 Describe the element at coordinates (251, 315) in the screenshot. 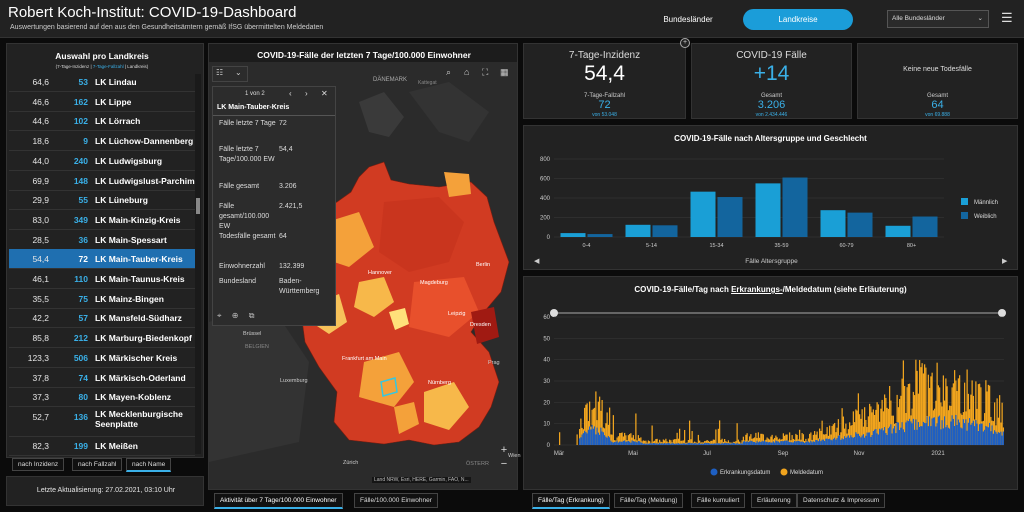

I see `dock-icon: ⧉` at that location.